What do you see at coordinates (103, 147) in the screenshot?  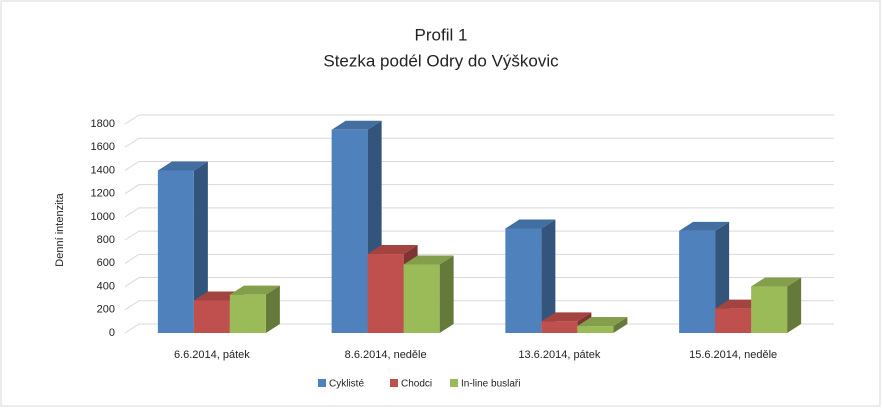 I see `y-tick-label: 1600` at bounding box center [103, 147].